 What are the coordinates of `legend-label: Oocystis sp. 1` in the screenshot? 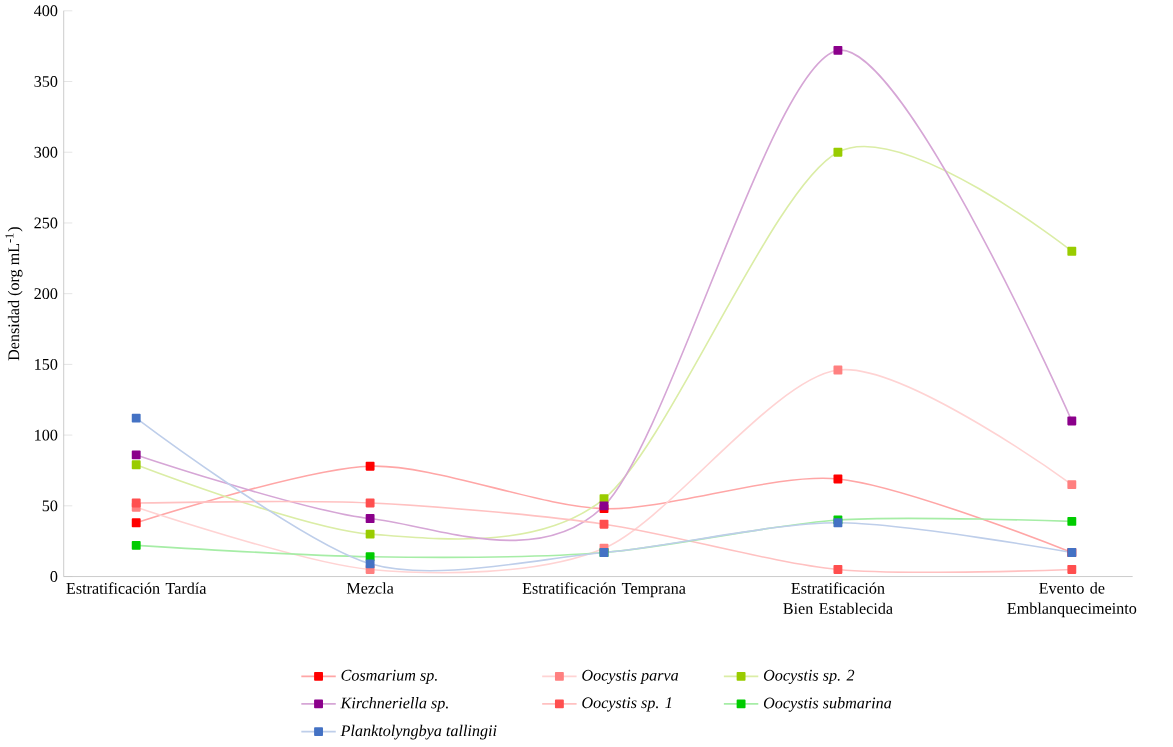 It's located at (627, 704).